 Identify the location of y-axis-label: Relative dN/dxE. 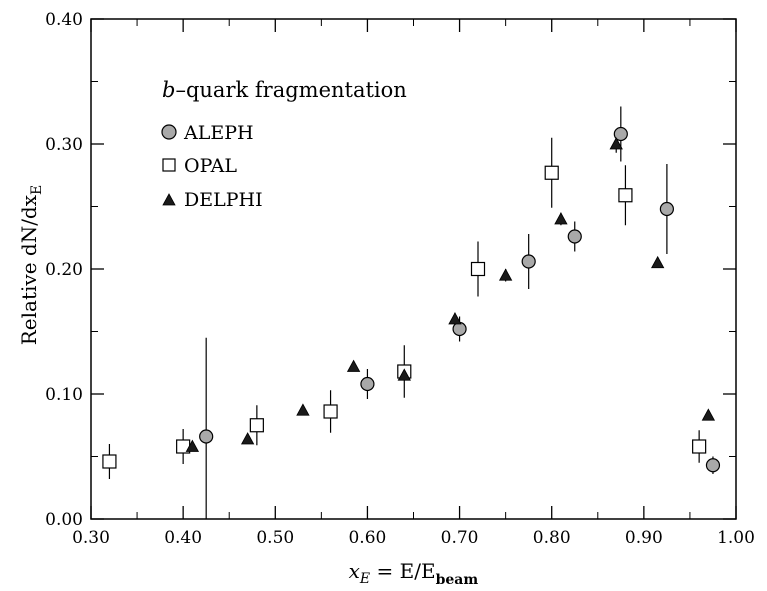
(31, 265).